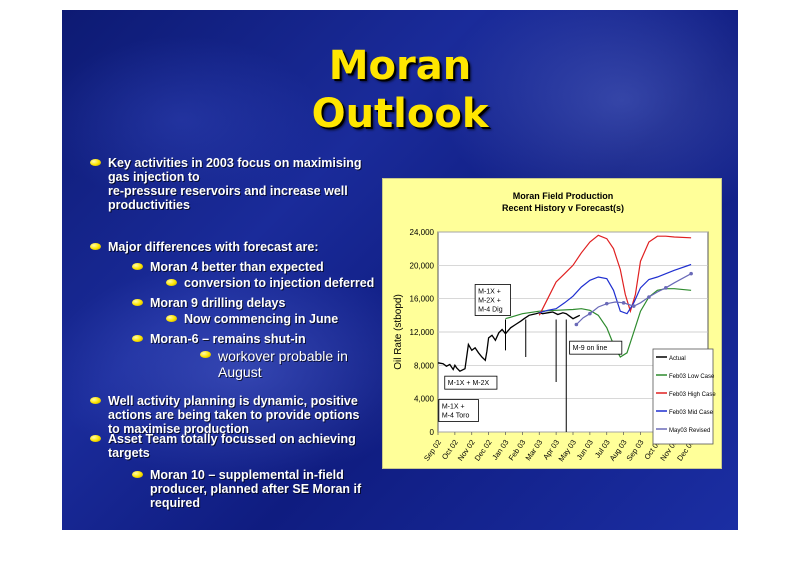  I want to click on bullet-item: workover probable in August, so click(272, 364).